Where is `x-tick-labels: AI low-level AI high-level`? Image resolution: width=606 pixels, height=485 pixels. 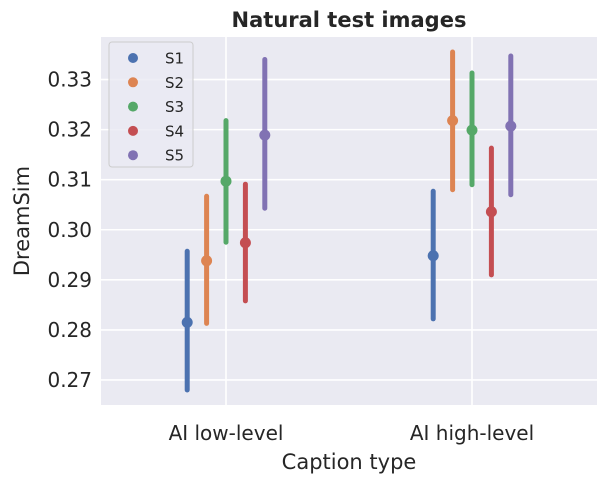
x-tick-labels: AI low-level AI high-level is located at coordinates (352, 433).